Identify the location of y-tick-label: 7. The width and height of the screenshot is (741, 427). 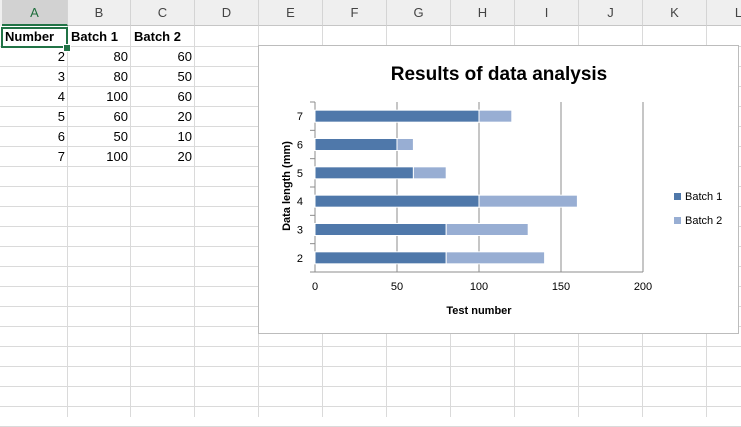
(300, 117).